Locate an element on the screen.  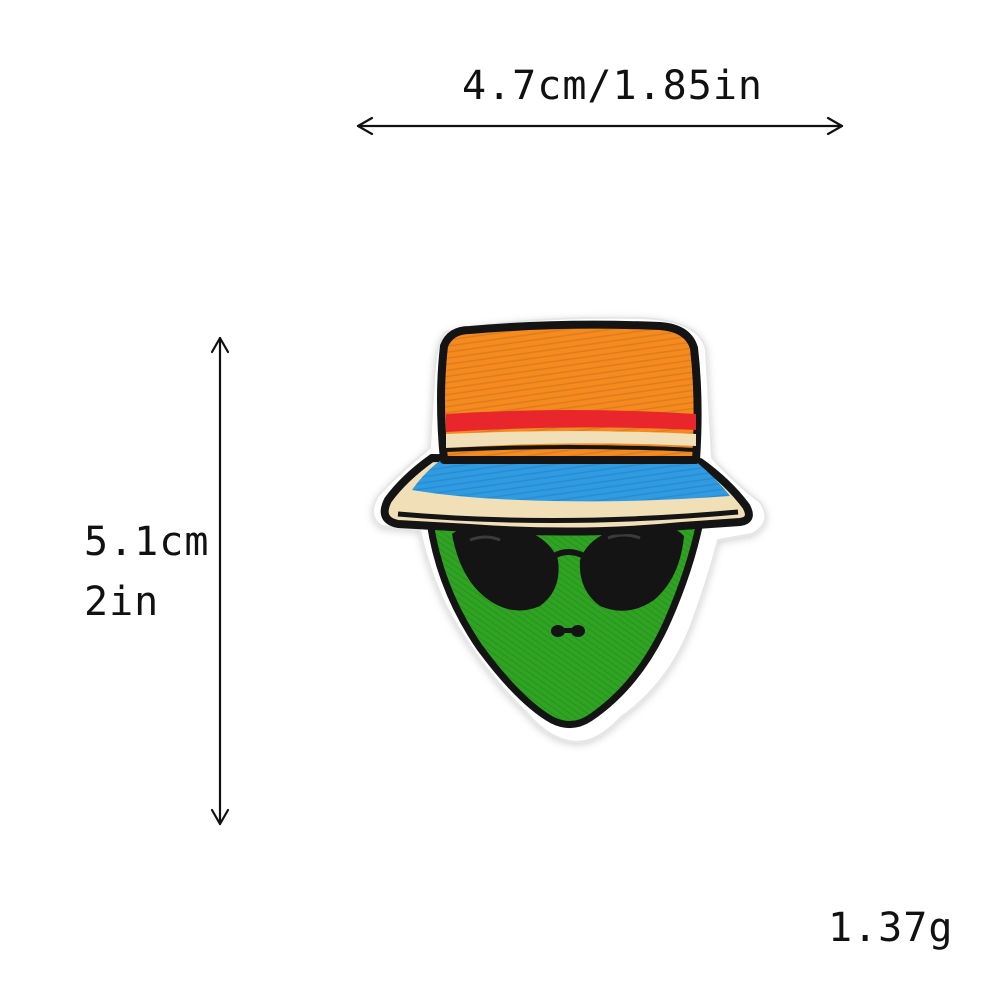
height-in-label: 2in is located at coordinates (122, 602).